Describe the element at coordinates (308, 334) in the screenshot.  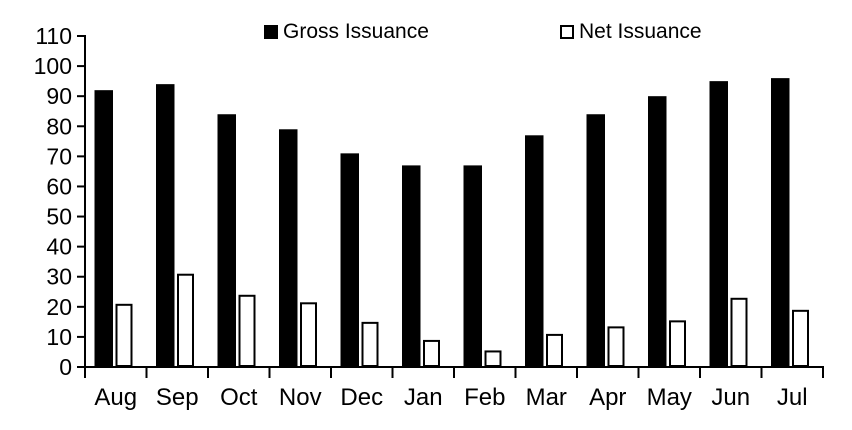
I see `bar-net-nov` at that location.